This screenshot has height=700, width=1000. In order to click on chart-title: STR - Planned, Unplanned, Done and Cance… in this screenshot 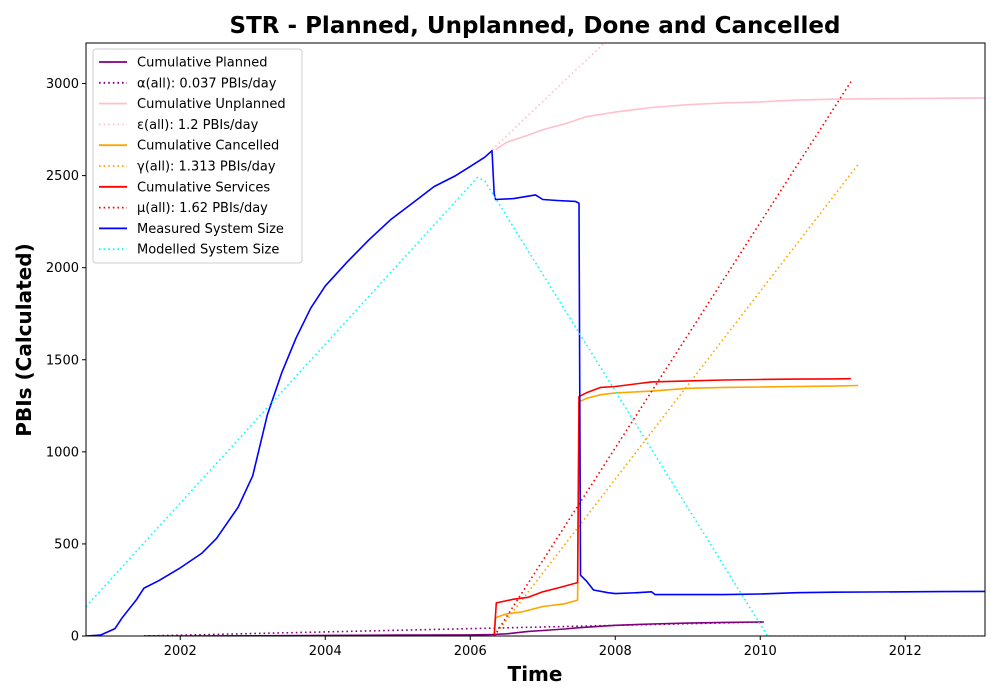, I will do `click(535, 26)`.